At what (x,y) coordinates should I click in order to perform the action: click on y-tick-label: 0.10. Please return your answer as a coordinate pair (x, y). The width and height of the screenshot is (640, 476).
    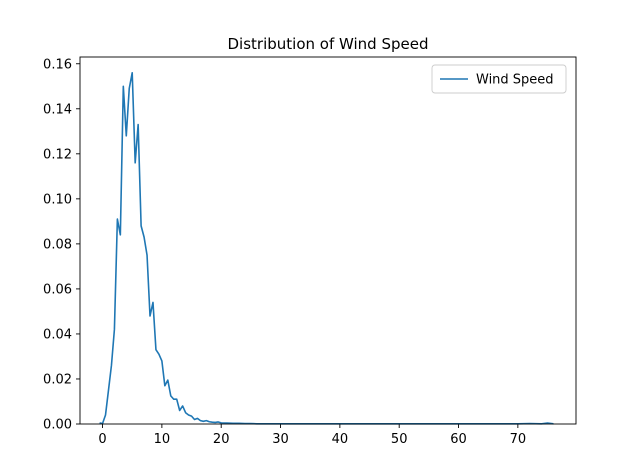
    Looking at the image, I should click on (57, 199).